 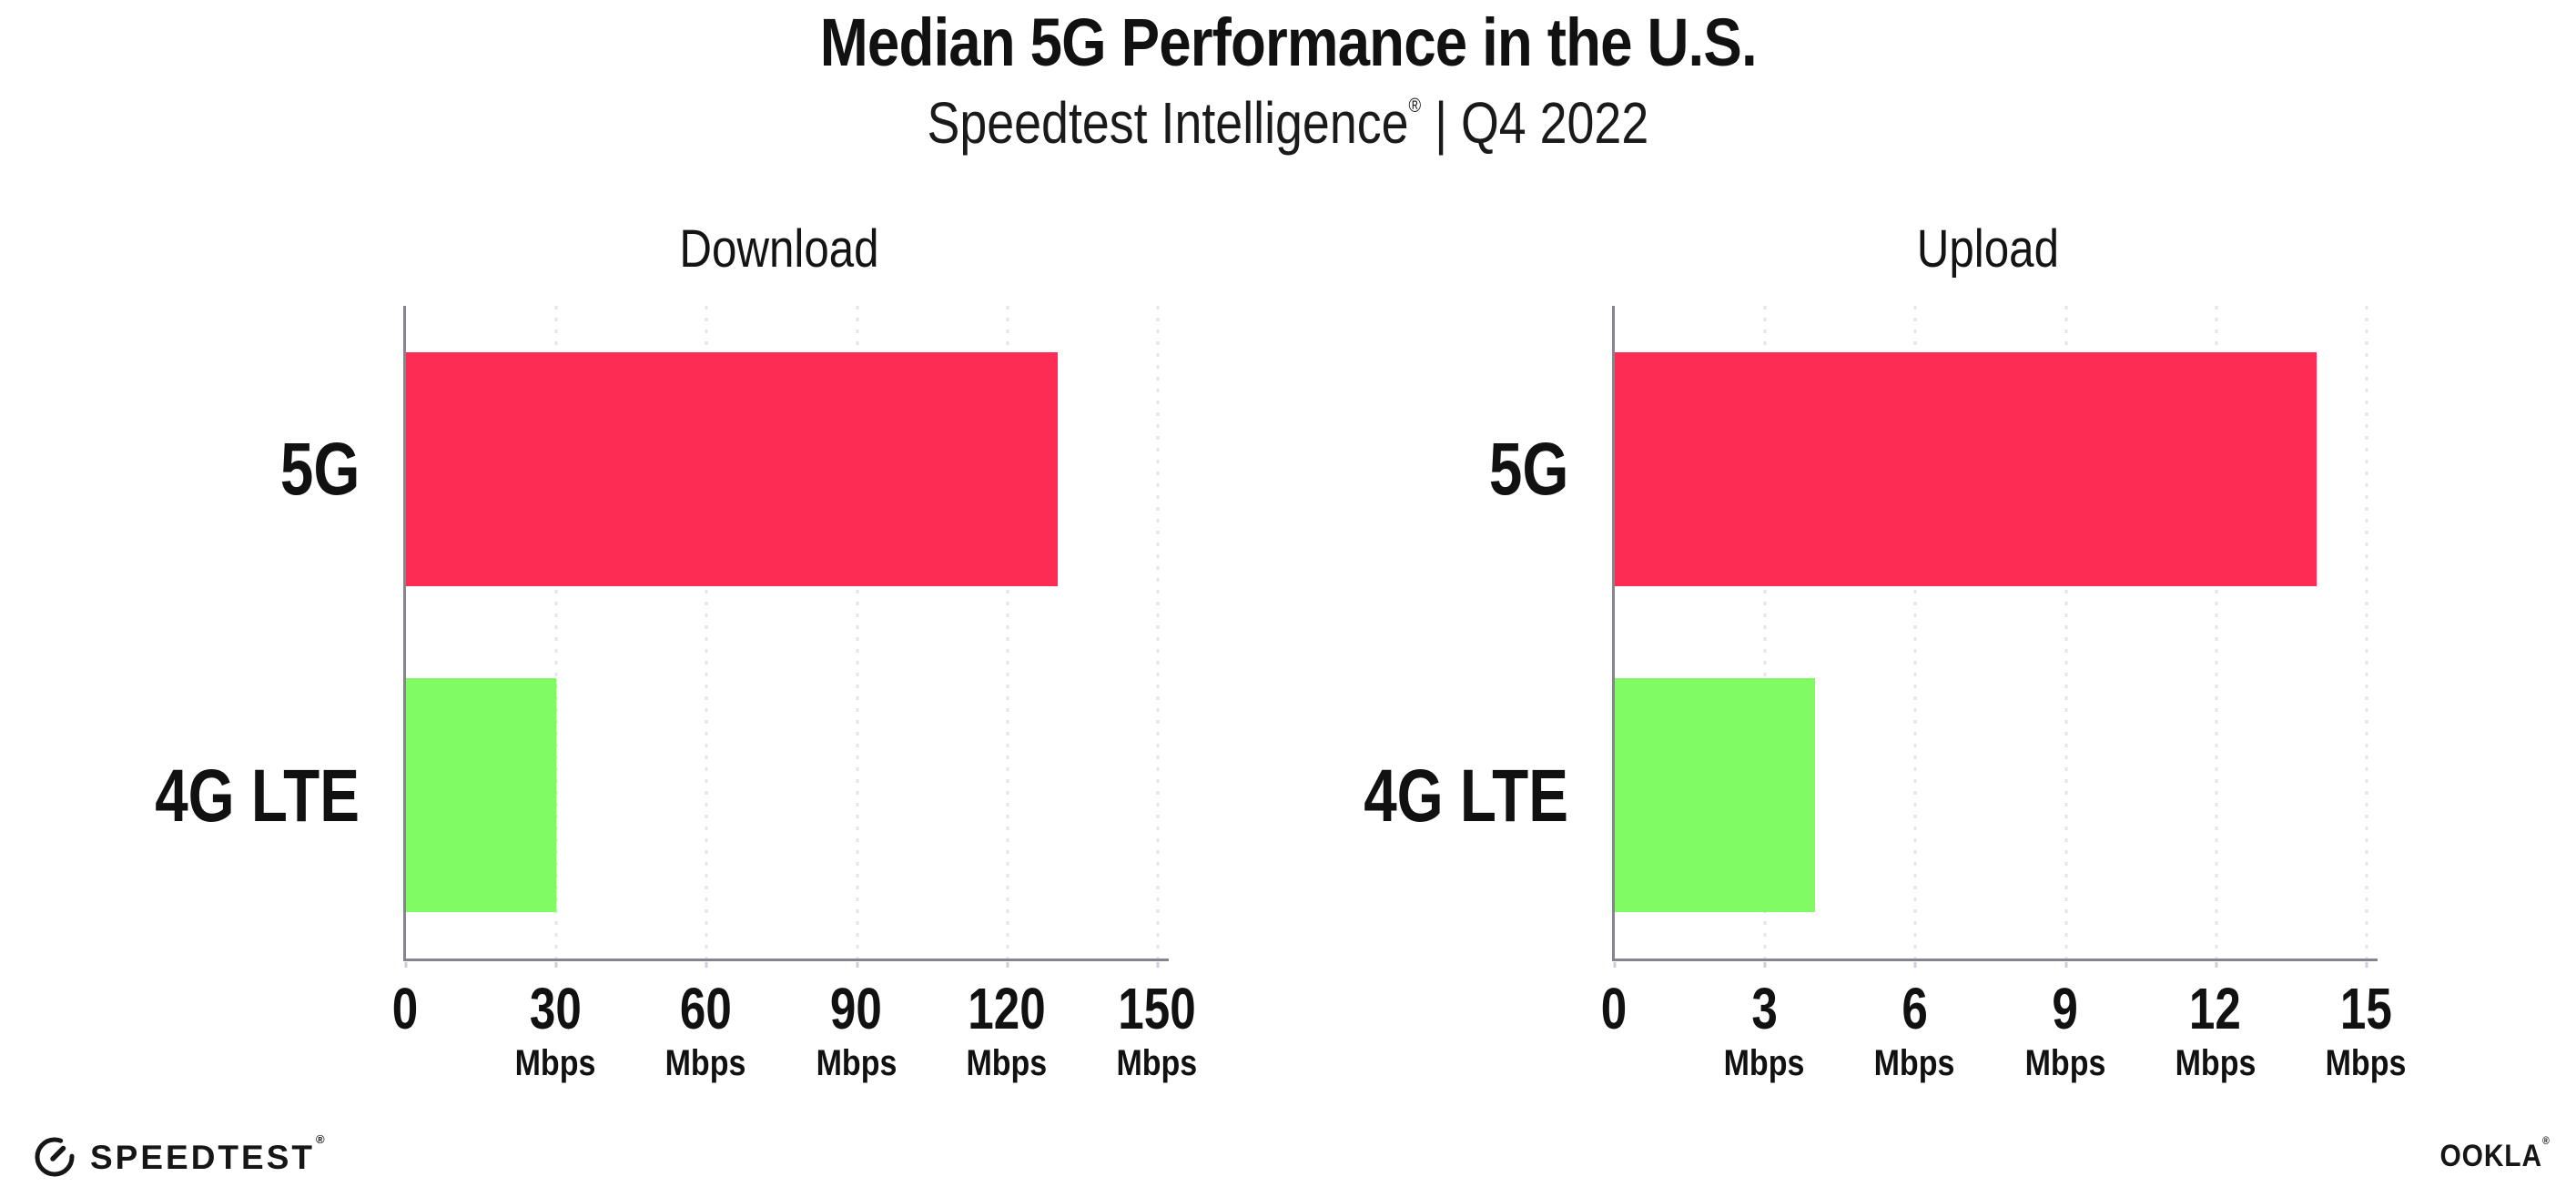 I want to click on x-tick-30: 30 Mbps, so click(x=555, y=1030).